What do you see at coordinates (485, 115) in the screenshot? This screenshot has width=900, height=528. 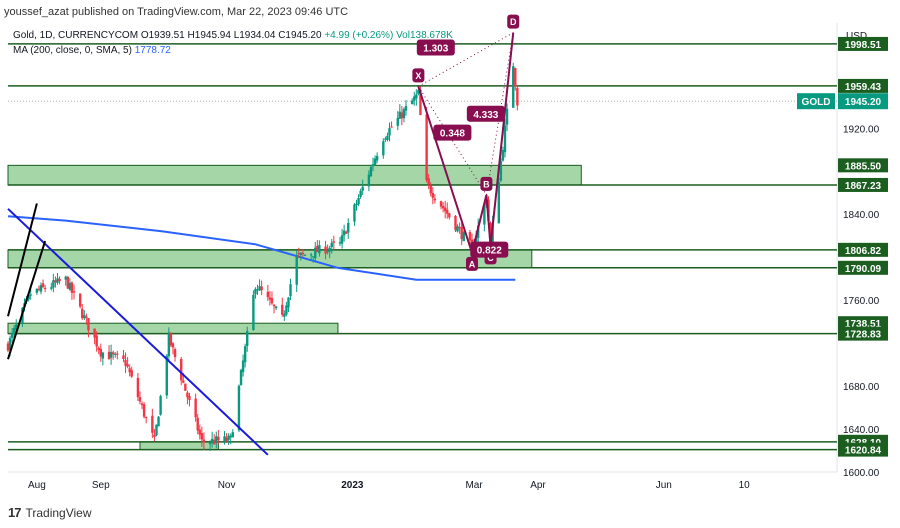 I see `pattern-ratio-label: 4.333` at bounding box center [485, 115].